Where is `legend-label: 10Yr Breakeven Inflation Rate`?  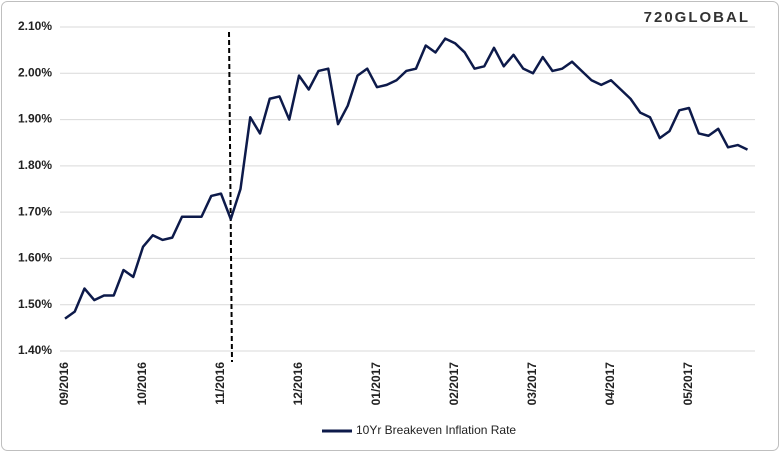 legend-label: 10Yr Breakeven Inflation Rate is located at coordinates (436, 430).